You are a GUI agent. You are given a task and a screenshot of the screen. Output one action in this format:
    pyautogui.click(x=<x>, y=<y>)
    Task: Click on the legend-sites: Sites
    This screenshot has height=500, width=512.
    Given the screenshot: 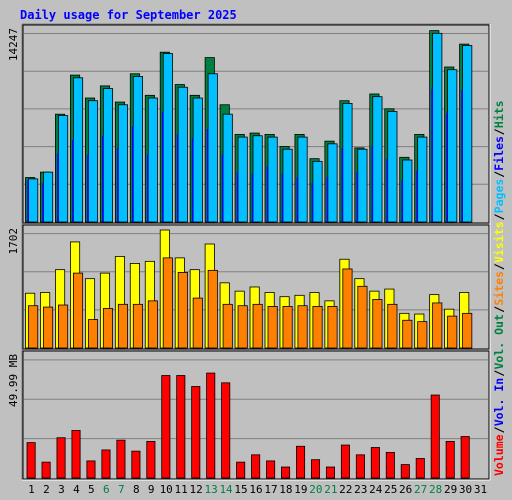 What is the action you would take?
    pyautogui.click(x=499, y=288)
    